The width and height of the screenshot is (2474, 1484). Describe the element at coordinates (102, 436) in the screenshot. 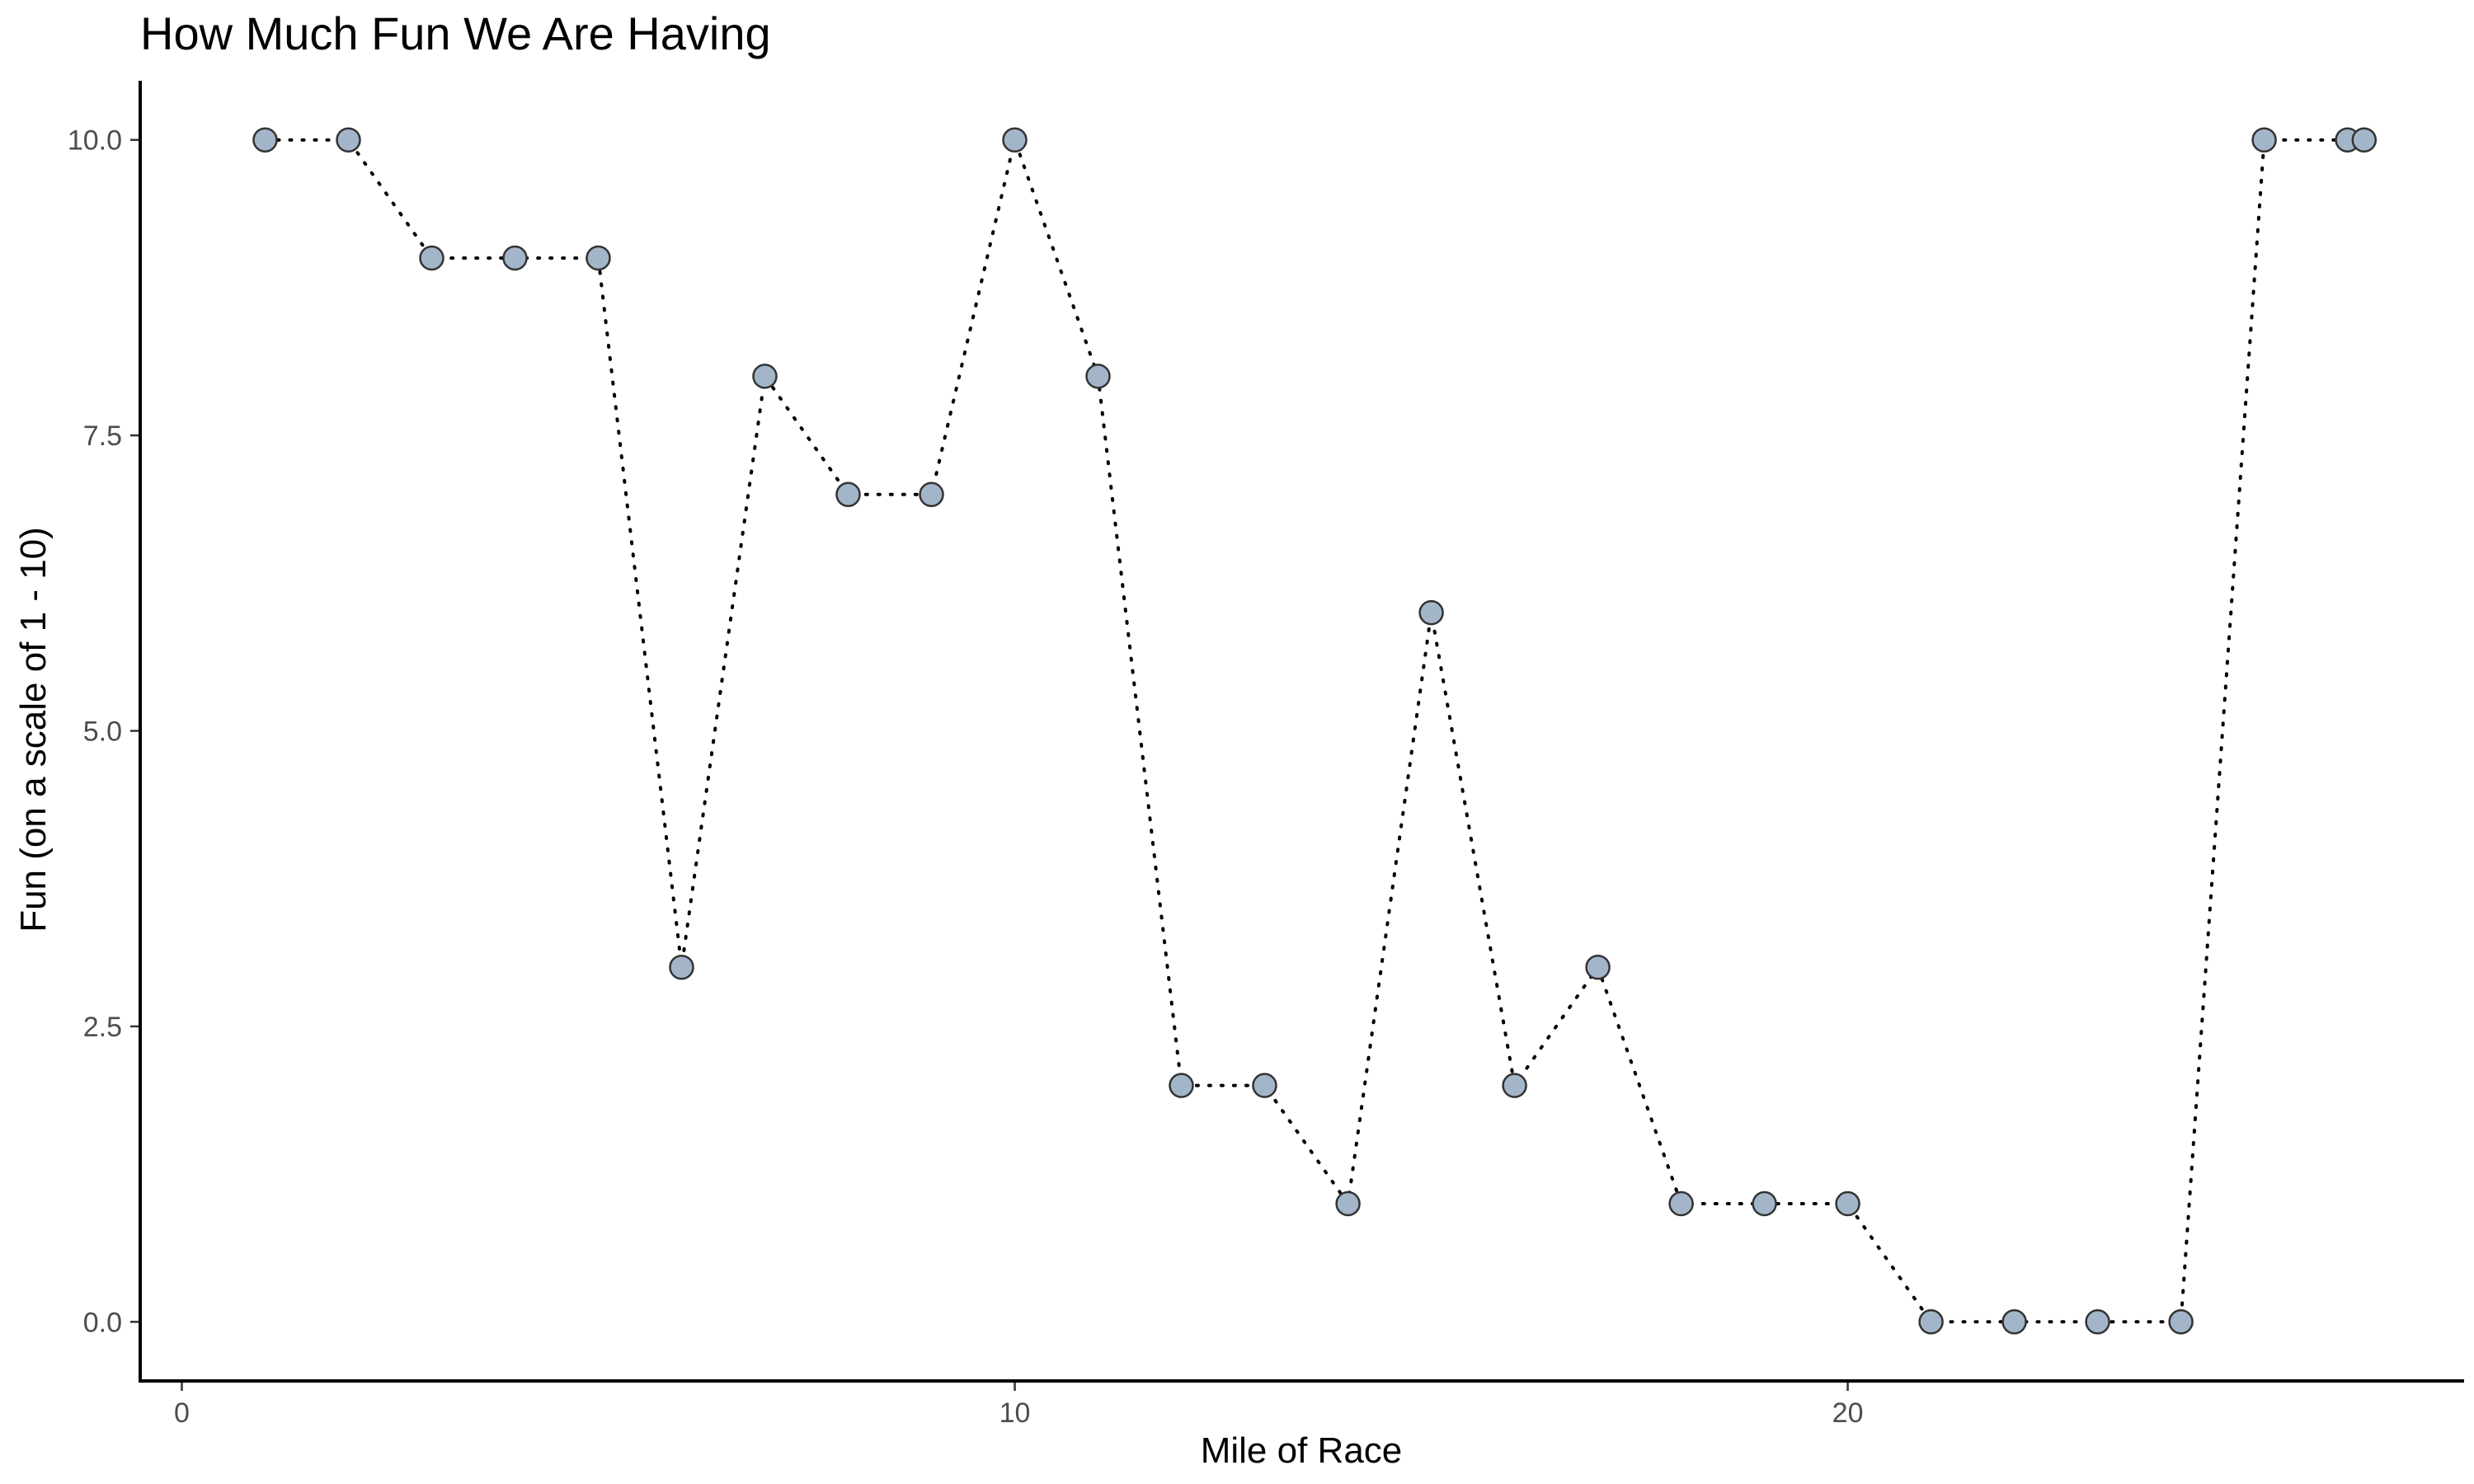

I see `y-tick-label: 7.5` at that location.